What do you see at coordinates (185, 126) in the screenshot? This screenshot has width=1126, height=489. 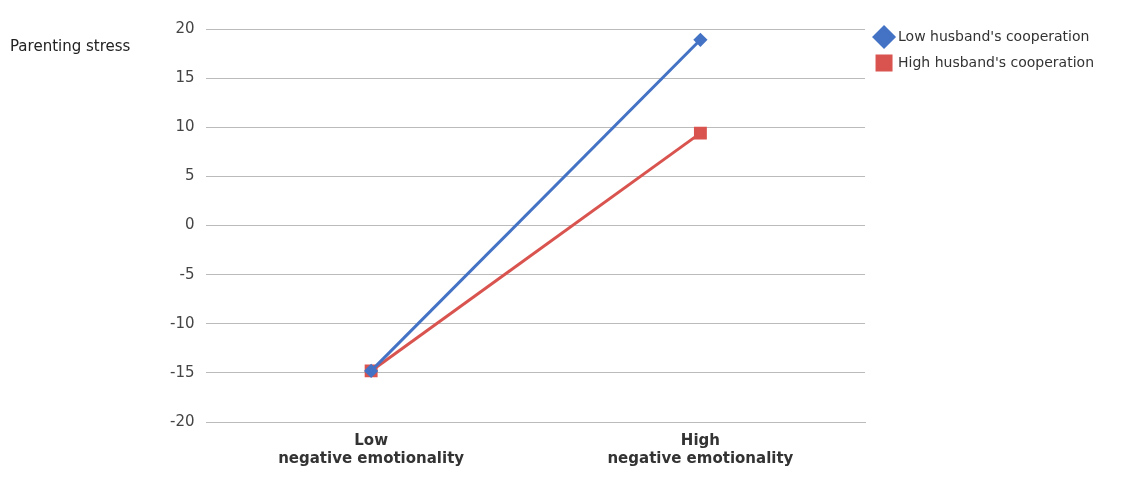 I see `y-tick-label: 10` at bounding box center [185, 126].